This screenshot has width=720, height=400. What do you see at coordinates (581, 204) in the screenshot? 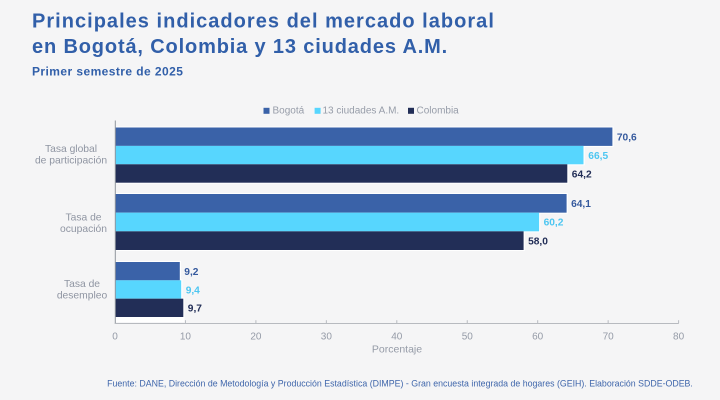
I see `svg-text: 64,1` at bounding box center [581, 204].